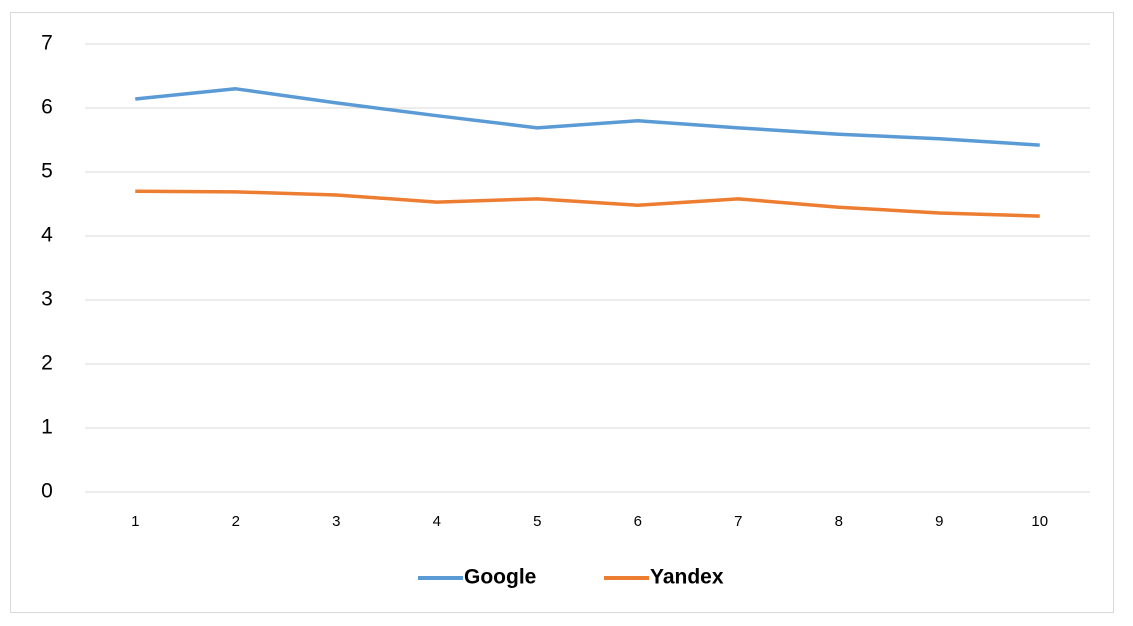 This screenshot has width=1133, height=626. What do you see at coordinates (437, 521) in the screenshot?
I see `x-tick-label: 4` at bounding box center [437, 521].